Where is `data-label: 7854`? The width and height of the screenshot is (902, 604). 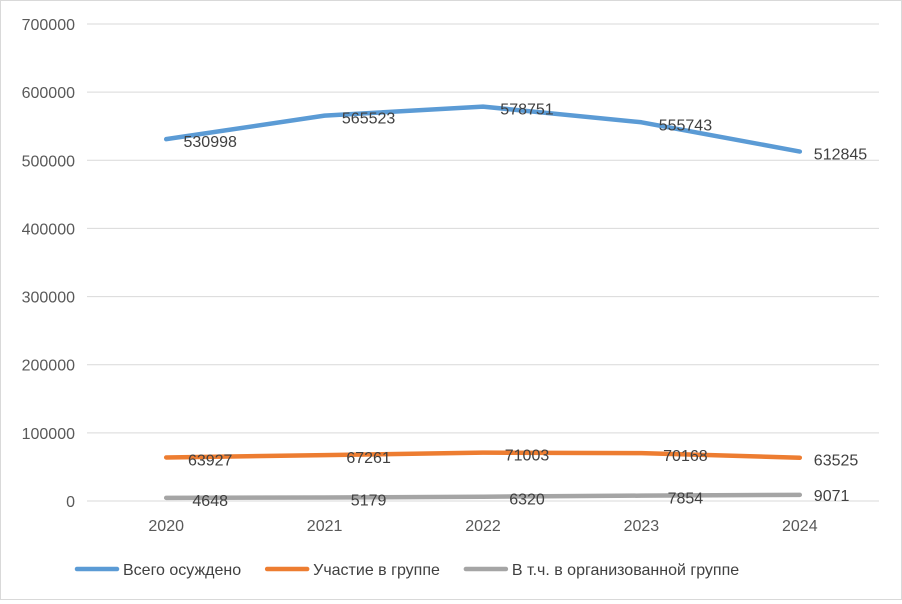 data-label: 7854 is located at coordinates (686, 499).